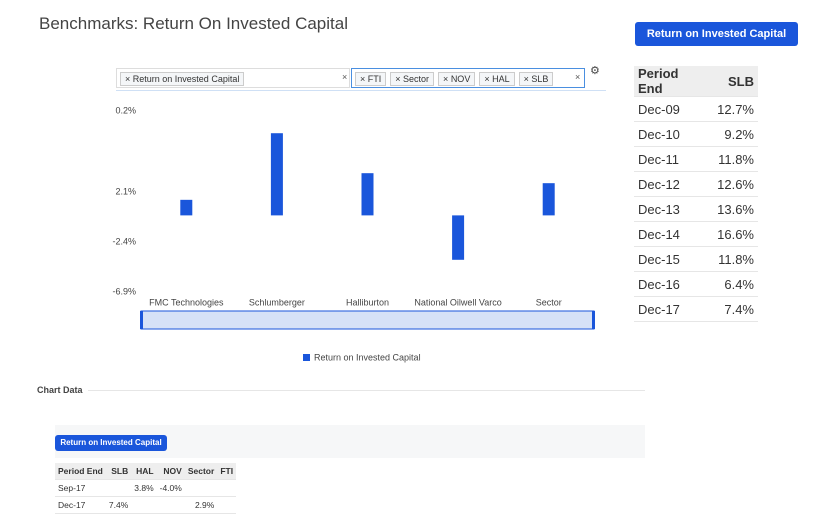 This screenshot has height=525, width=816. What do you see at coordinates (669, 259) in the screenshot?
I see `table-cell: Dec-15` at bounding box center [669, 259].